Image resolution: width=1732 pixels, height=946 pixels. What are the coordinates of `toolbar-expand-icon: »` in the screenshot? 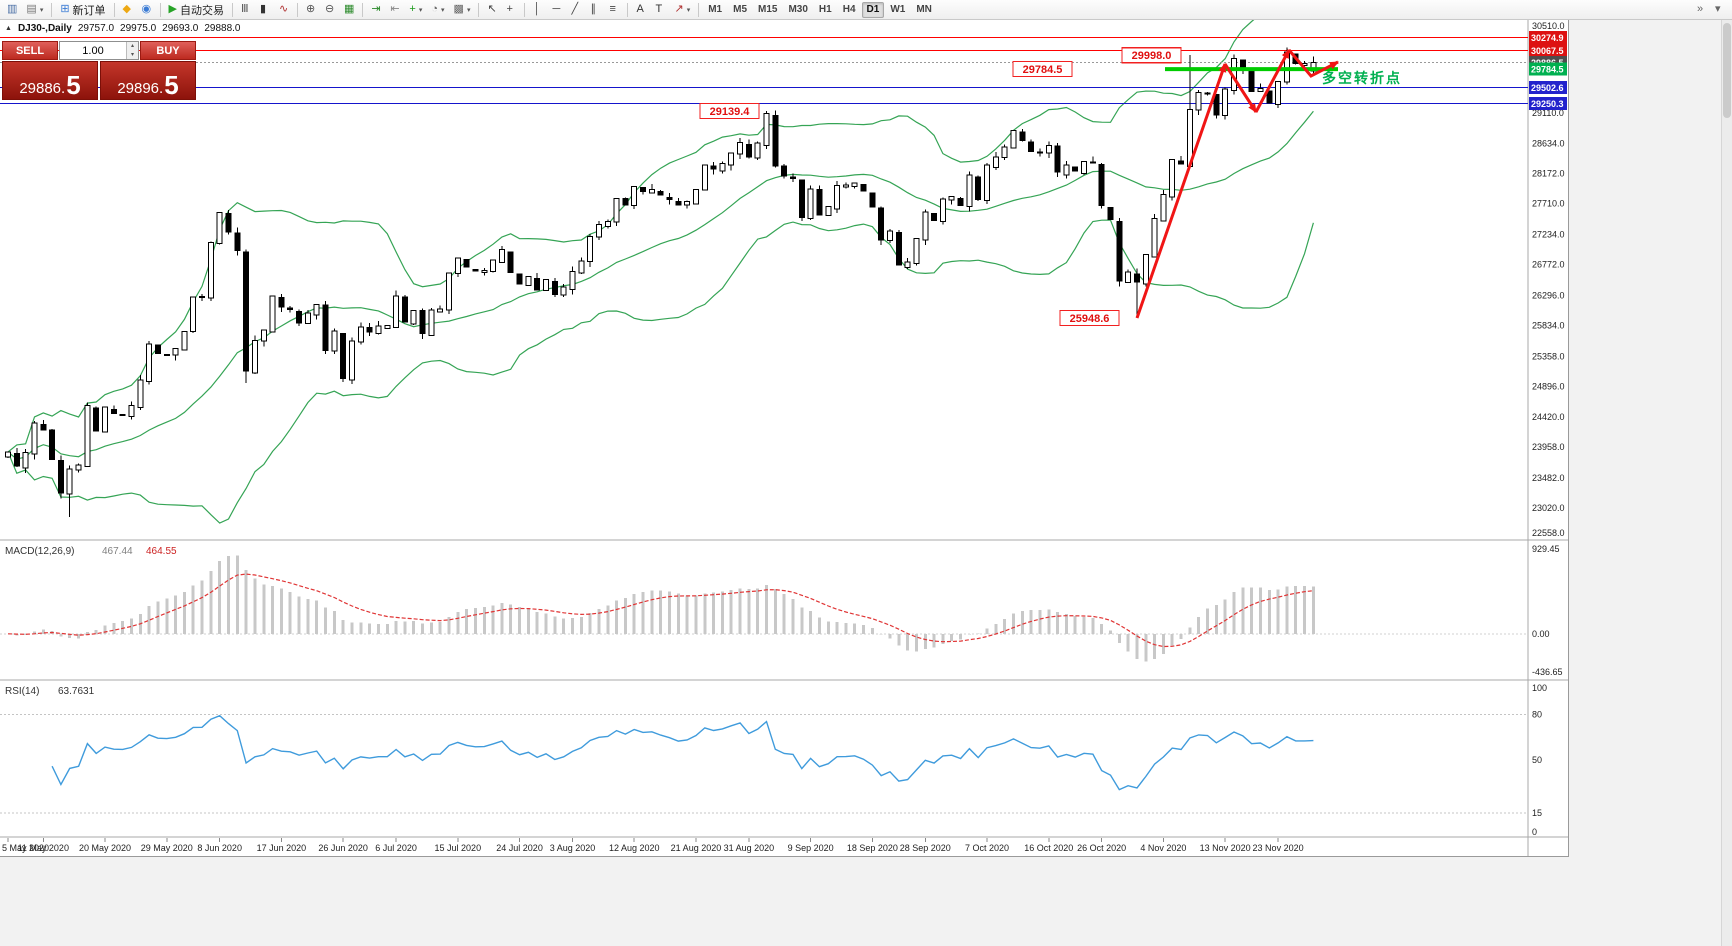 It's located at (1700, 9).